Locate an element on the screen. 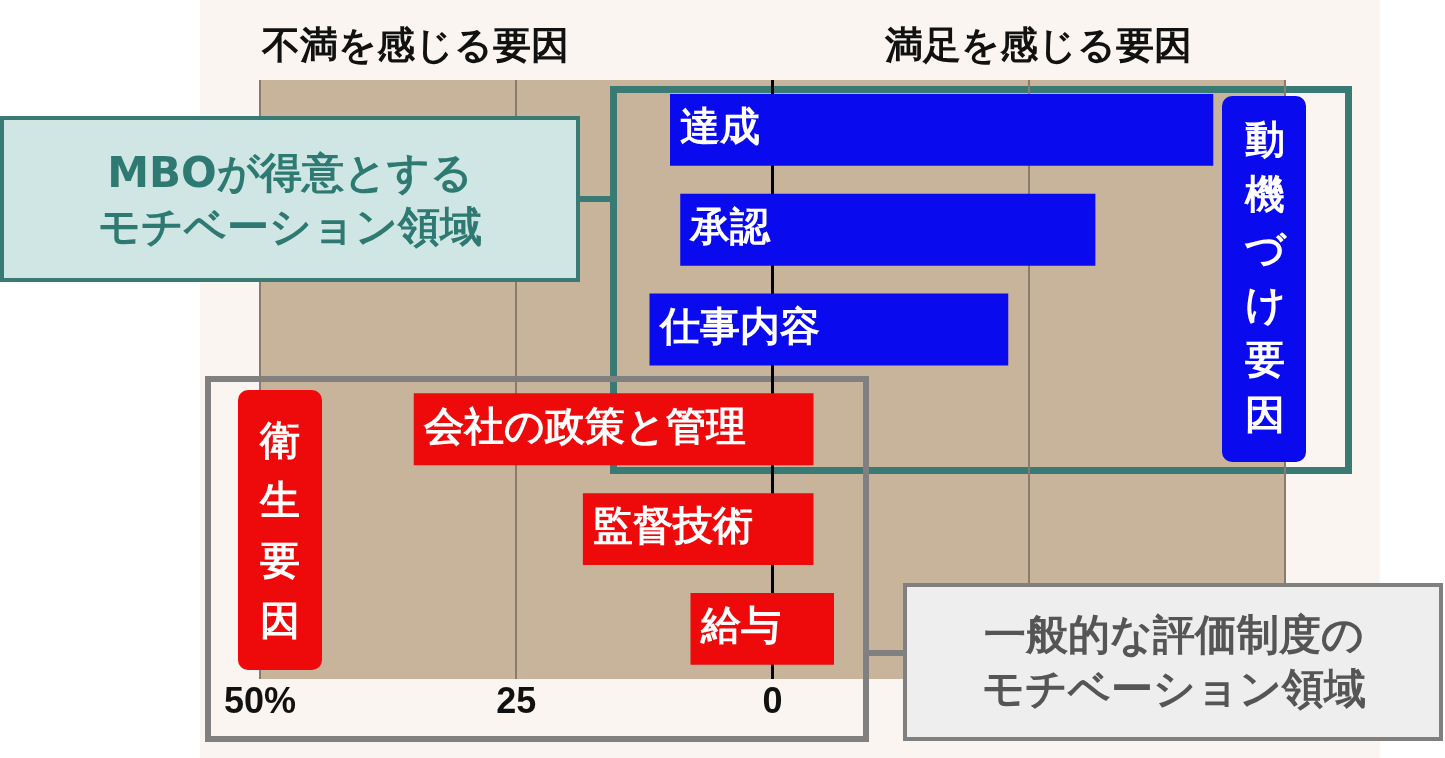 The width and height of the screenshot is (1445, 758). text: 不満を感じる要因 is located at coordinates (415, 45).